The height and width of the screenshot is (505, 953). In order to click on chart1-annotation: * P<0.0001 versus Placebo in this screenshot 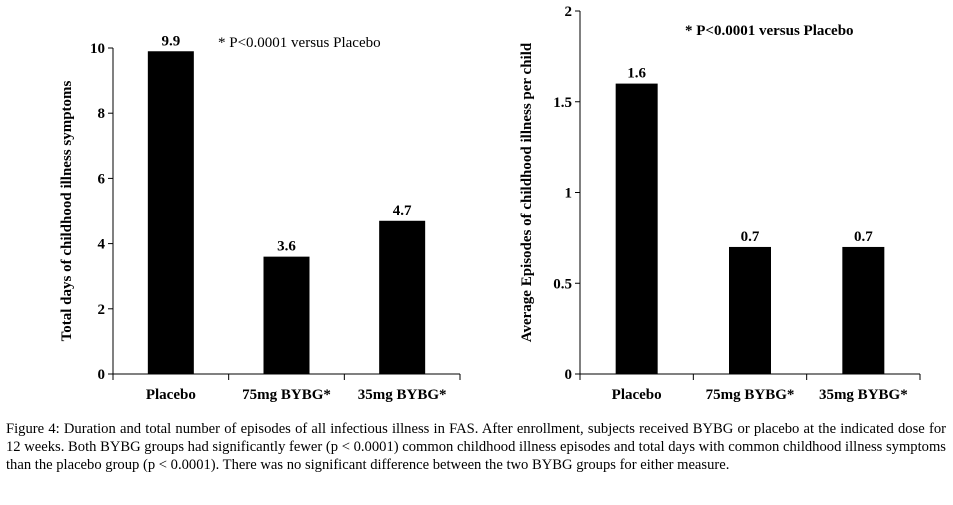, I will do `click(299, 43)`.